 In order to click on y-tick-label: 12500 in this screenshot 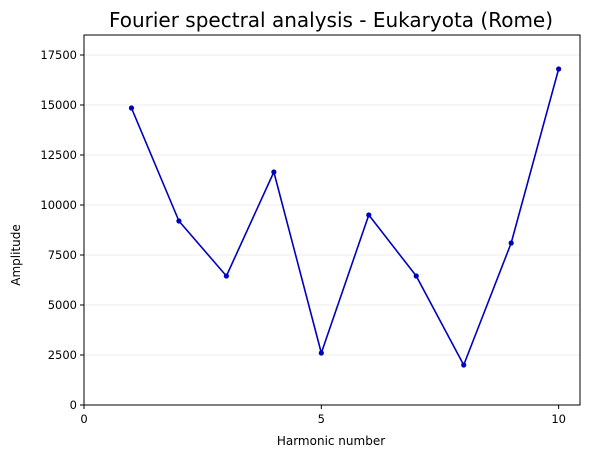, I will do `click(58, 155)`.